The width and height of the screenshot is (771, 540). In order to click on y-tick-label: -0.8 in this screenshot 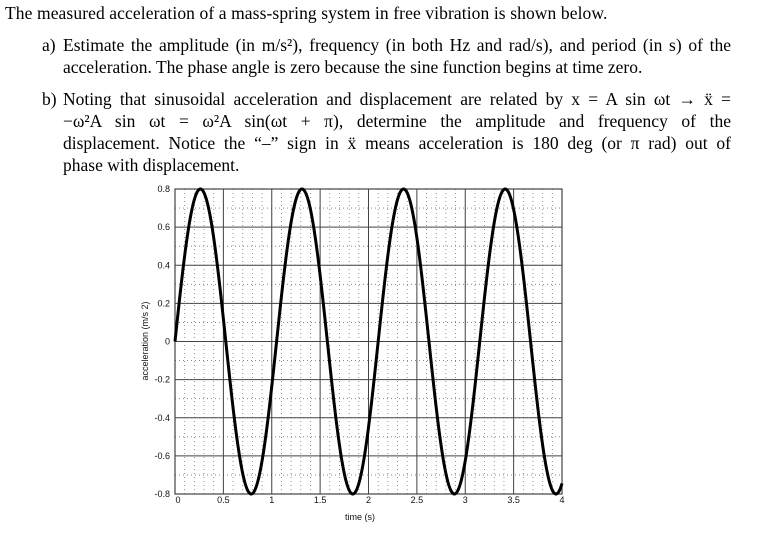, I will do `click(162, 494)`.